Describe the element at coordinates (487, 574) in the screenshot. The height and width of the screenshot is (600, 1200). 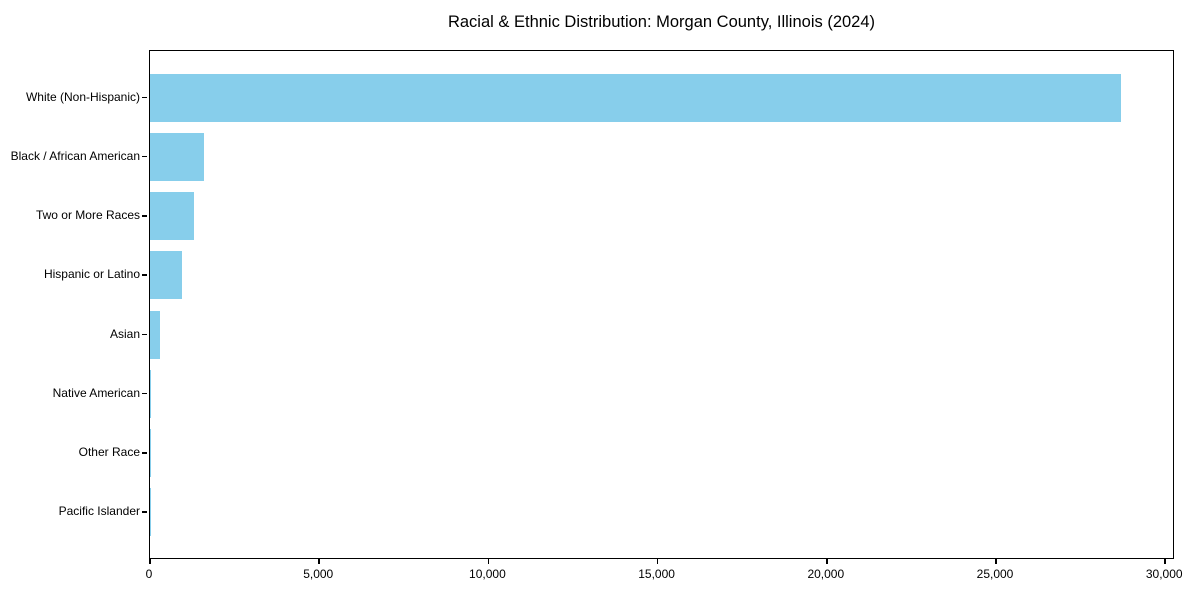
I see `x-tick-label: 10,000` at that location.